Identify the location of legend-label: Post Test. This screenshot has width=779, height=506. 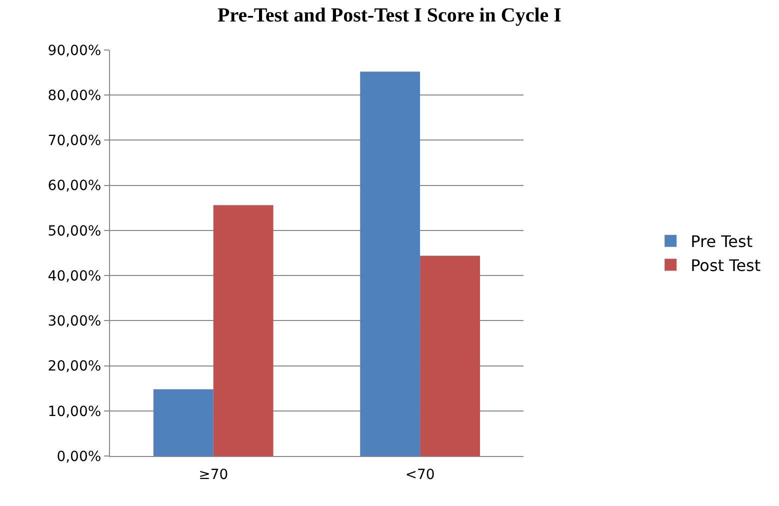
(725, 265).